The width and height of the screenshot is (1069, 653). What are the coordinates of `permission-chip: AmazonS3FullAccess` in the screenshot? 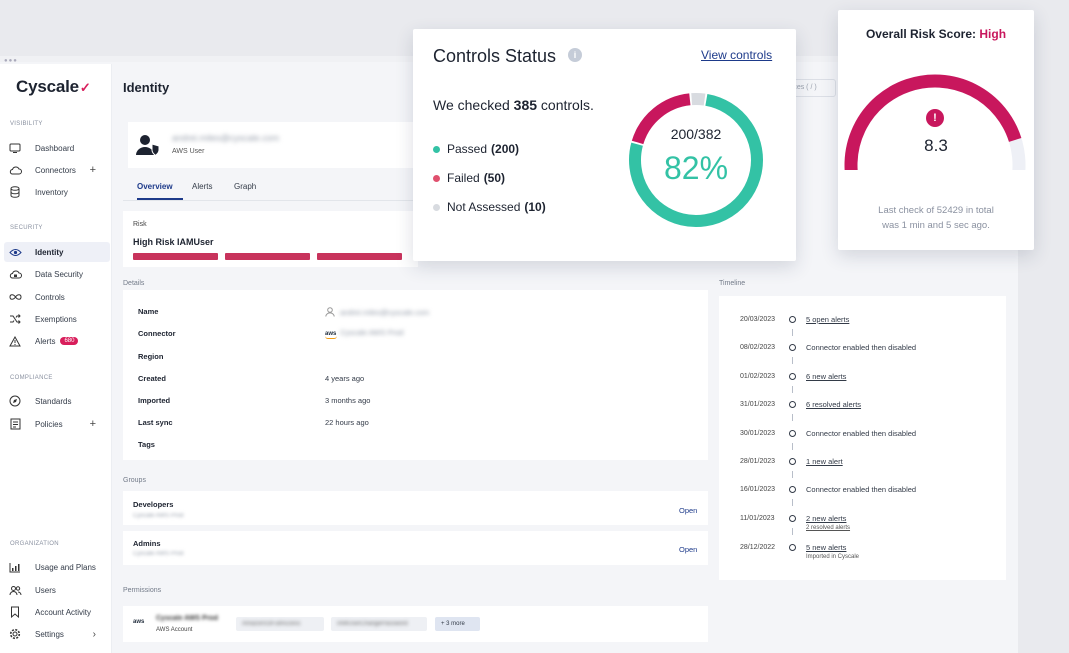 It's located at (280, 624).